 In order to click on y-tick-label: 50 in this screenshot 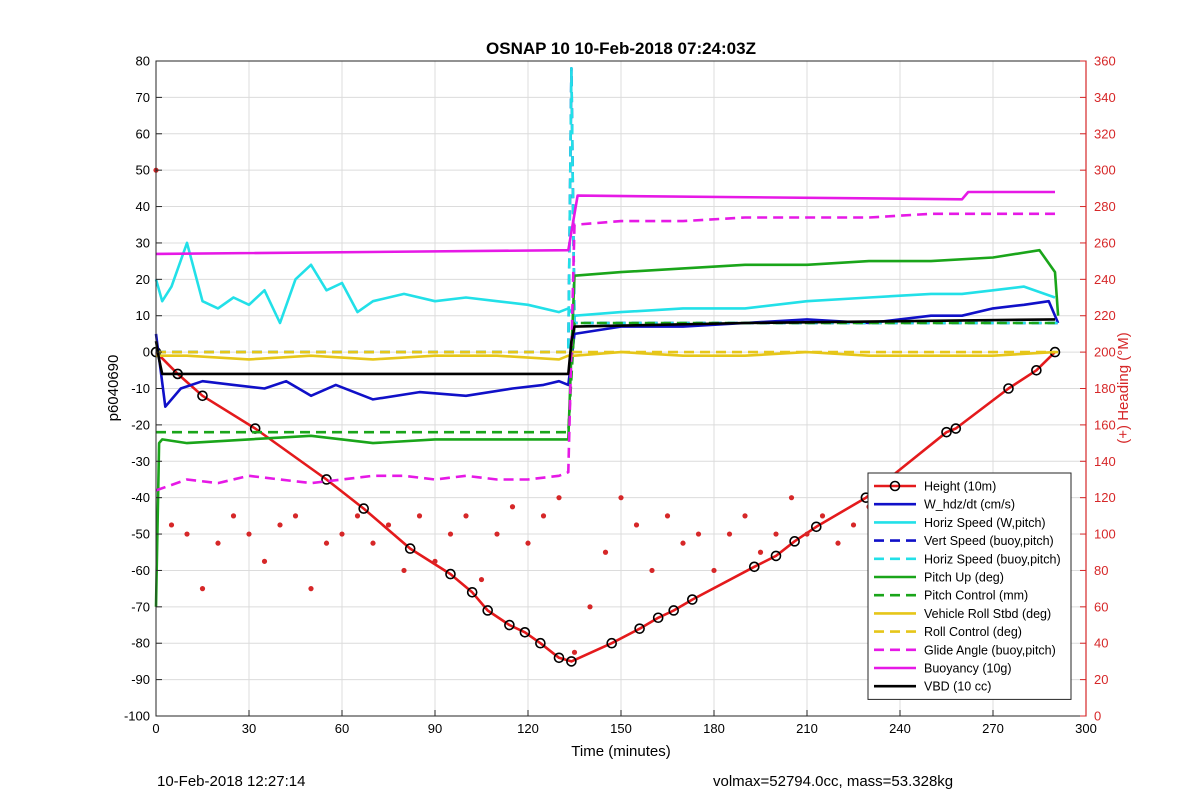, I will do `click(143, 170)`.